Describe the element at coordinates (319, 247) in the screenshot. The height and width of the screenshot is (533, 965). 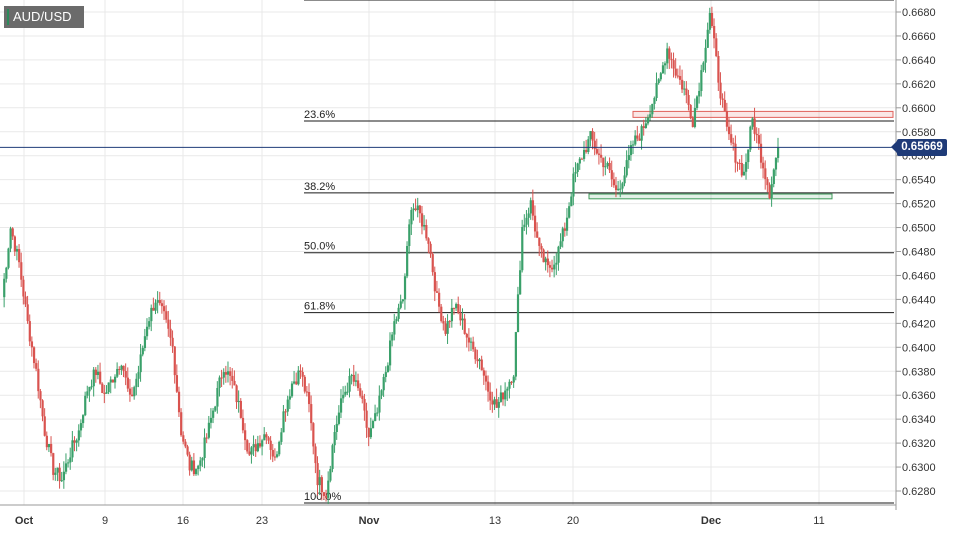
I see `fib-label: 50.0%` at that location.